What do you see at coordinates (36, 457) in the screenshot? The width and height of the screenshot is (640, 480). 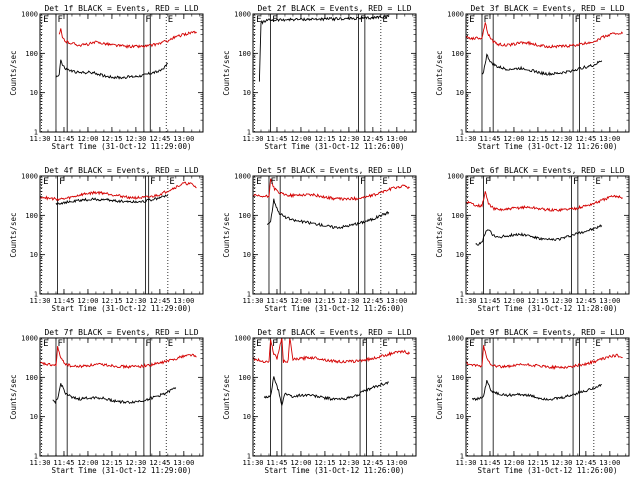 I see `y-tick-label-7-0: 1` at bounding box center [36, 457].